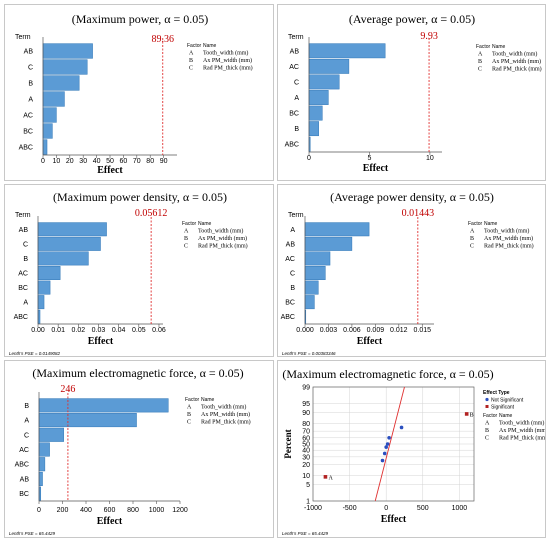 This screenshot has height=542, width=550. I want to click on x-tick-label: 600, so click(110, 510).